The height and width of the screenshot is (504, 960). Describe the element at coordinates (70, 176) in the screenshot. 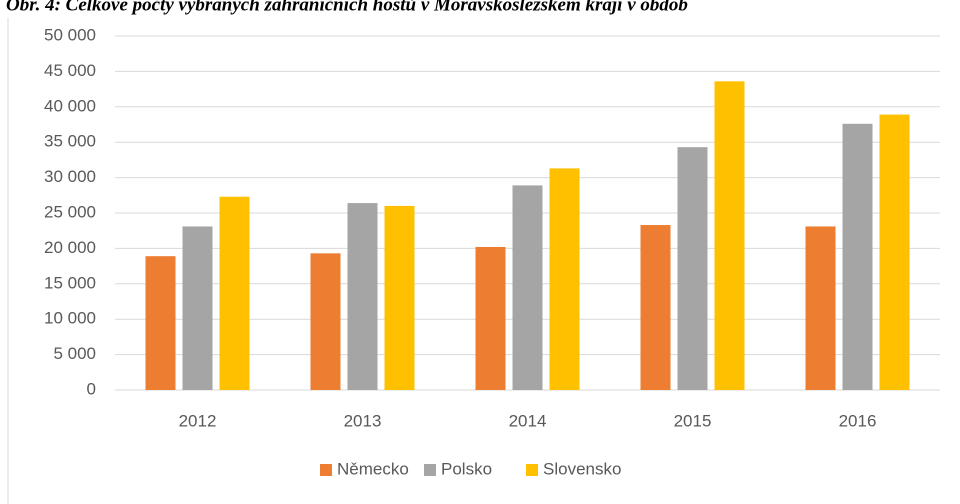

I see `y-tick-label: 30 000` at that location.